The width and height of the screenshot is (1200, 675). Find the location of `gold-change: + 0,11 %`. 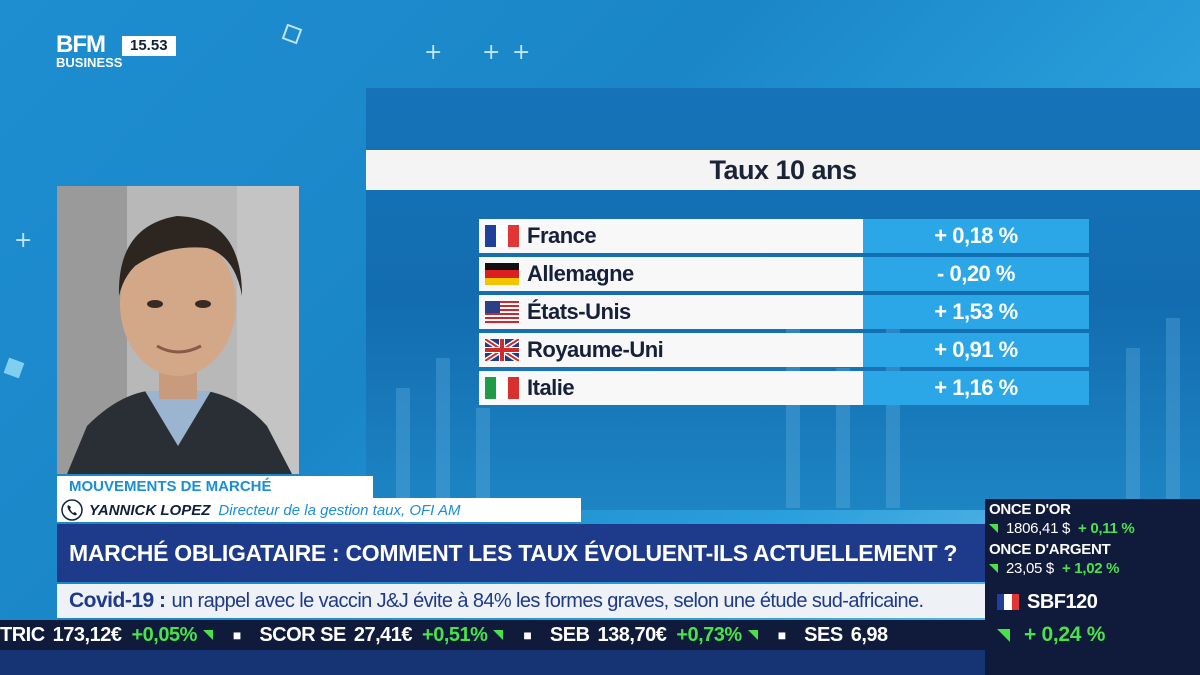

gold-change: + 0,11 % is located at coordinates (1106, 528).